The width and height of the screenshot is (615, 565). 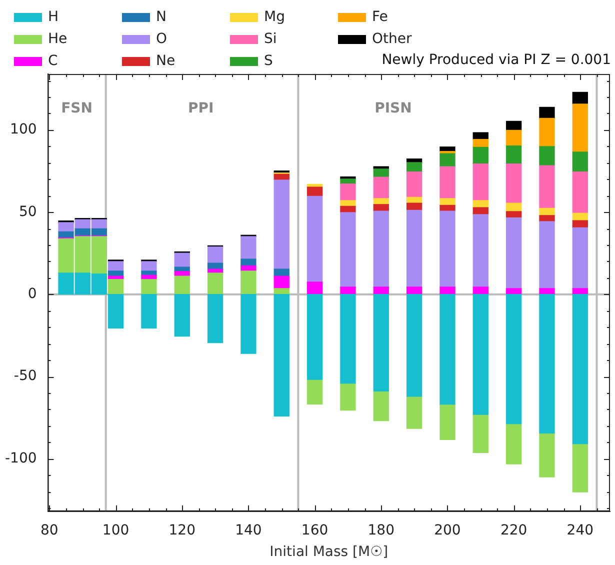 What do you see at coordinates (76, 108) in the screenshot?
I see `annotation: FSN` at bounding box center [76, 108].